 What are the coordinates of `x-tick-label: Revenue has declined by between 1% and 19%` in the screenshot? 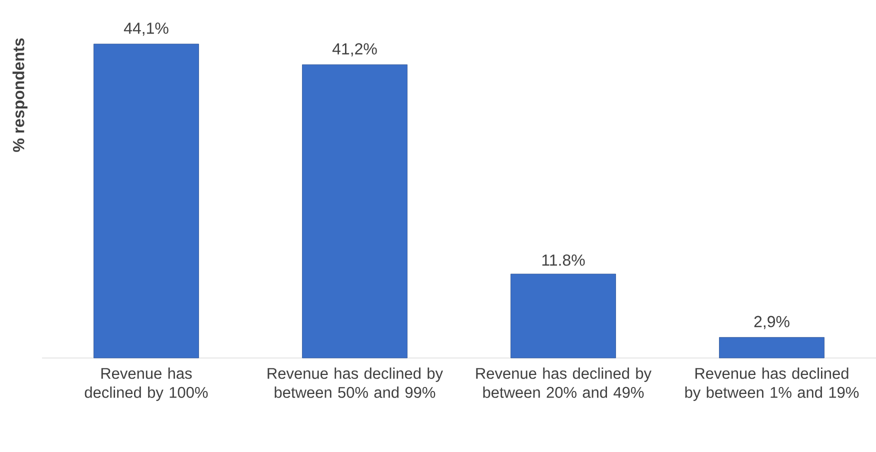 It's located at (772, 384).